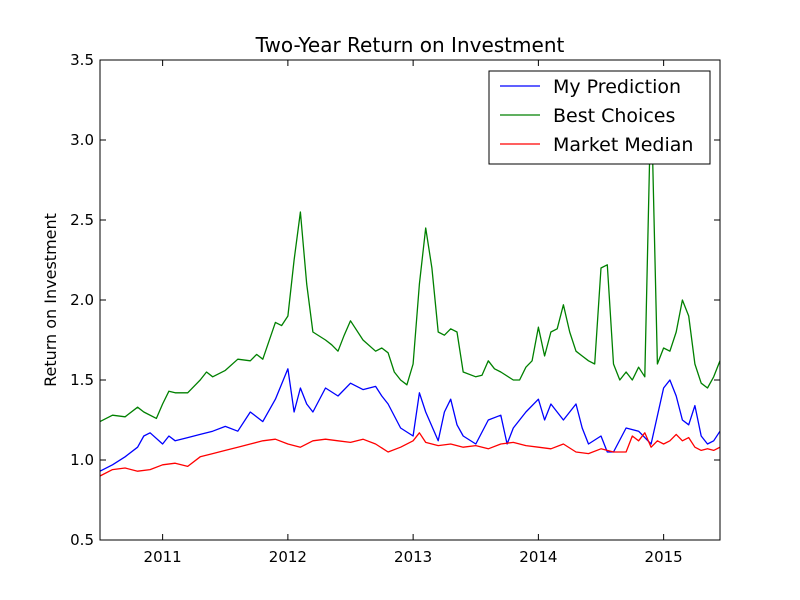 Image resolution: width=800 pixels, height=600 pixels. What do you see at coordinates (664, 557) in the screenshot?
I see `x-tick-label: 2015` at bounding box center [664, 557].